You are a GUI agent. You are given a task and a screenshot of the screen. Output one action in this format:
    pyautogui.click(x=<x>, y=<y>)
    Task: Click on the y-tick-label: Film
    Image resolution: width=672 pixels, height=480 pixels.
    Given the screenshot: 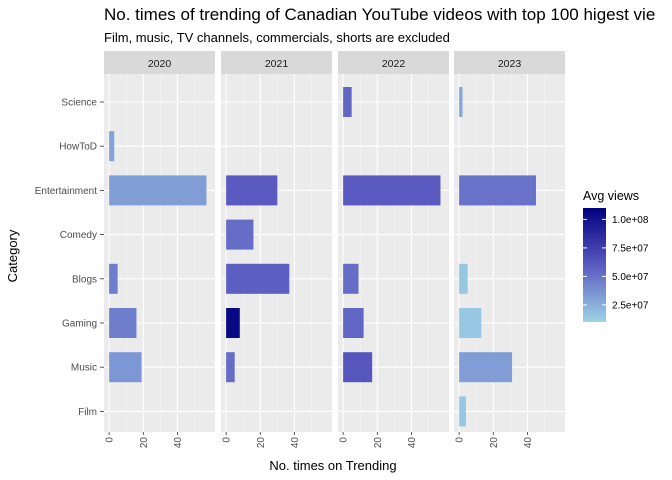 What is the action you would take?
    pyautogui.click(x=87, y=412)
    